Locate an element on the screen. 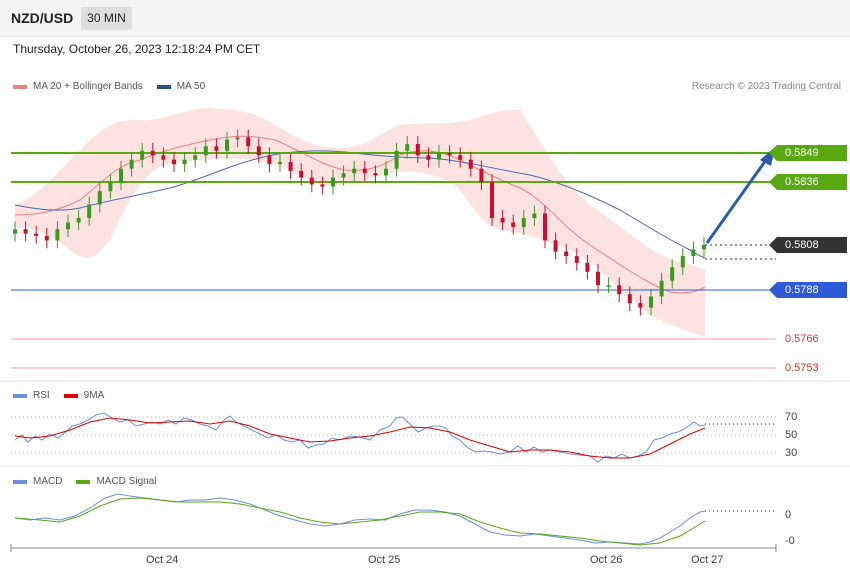 This screenshot has height=576, width=850. rsi-line is located at coordinates (360, 437).